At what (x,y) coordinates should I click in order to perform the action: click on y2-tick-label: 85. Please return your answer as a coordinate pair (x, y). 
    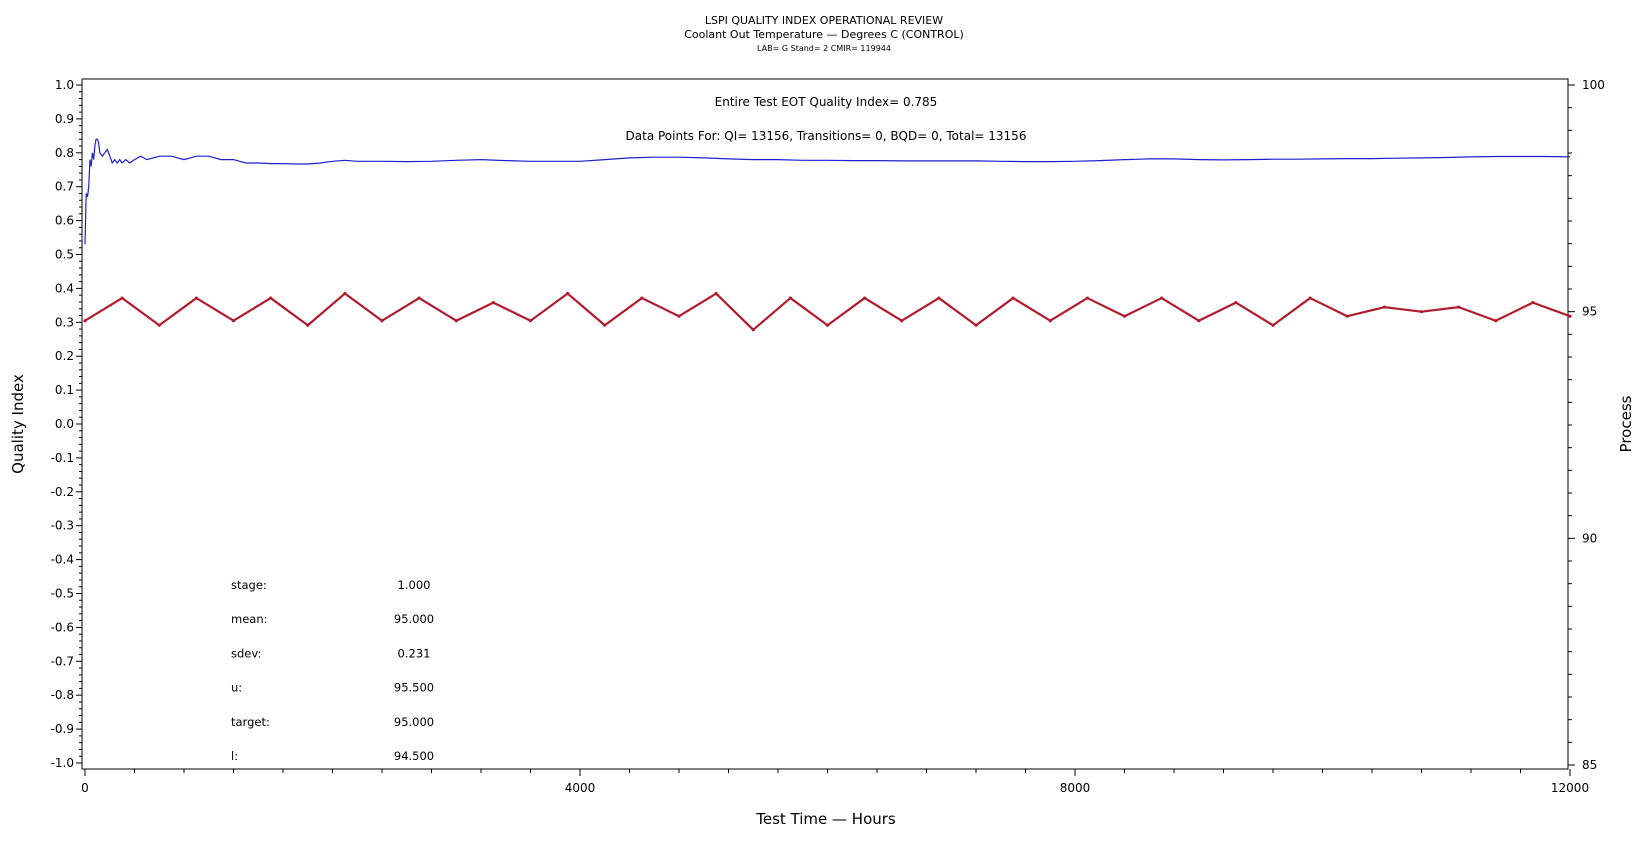
    Looking at the image, I should click on (1589, 765).